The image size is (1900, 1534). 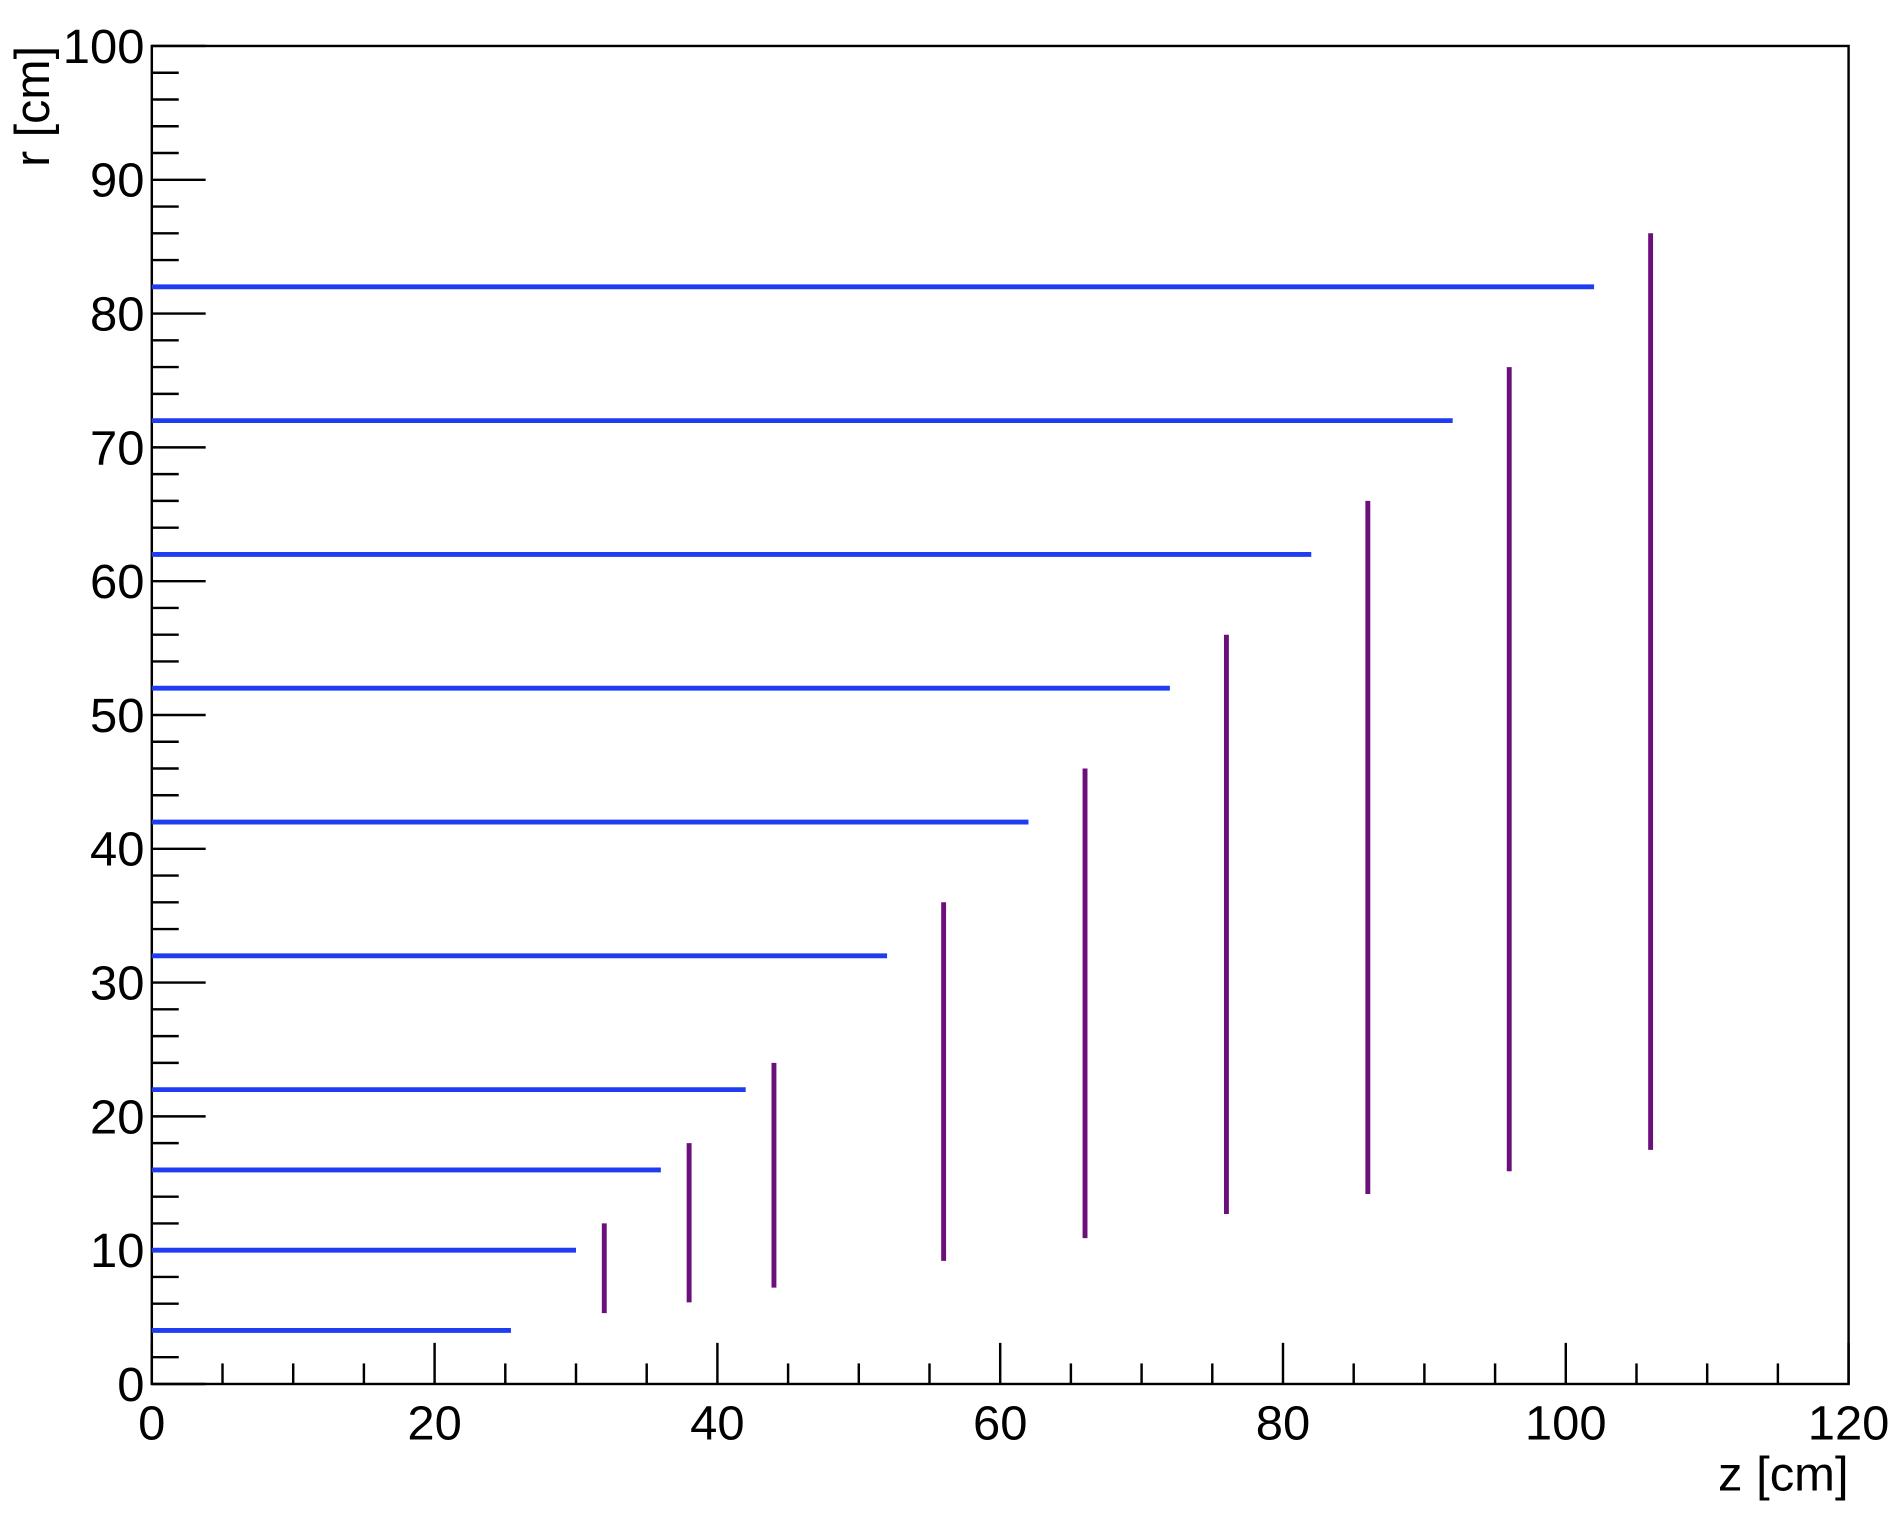 What do you see at coordinates (1283, 1424) in the screenshot?
I see `x-tick-label: 80` at bounding box center [1283, 1424].